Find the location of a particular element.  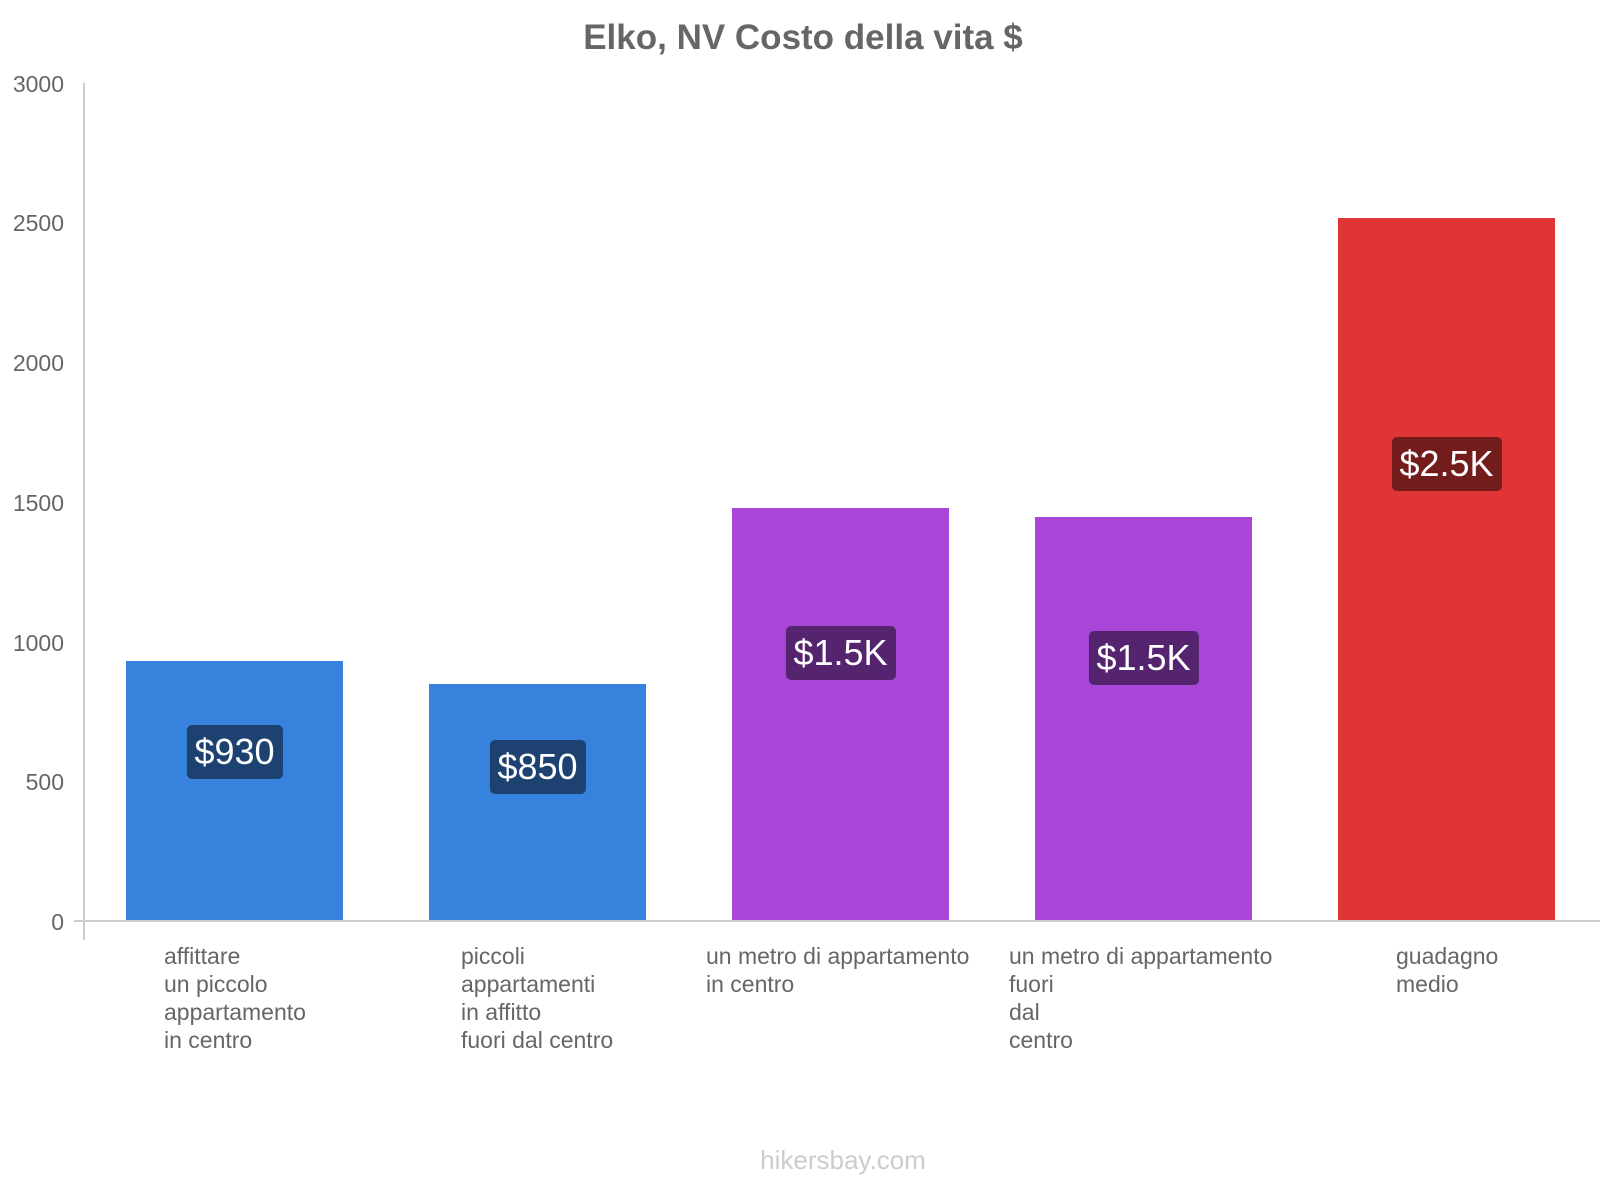

y-tick: 1500 is located at coordinates (38, 503).